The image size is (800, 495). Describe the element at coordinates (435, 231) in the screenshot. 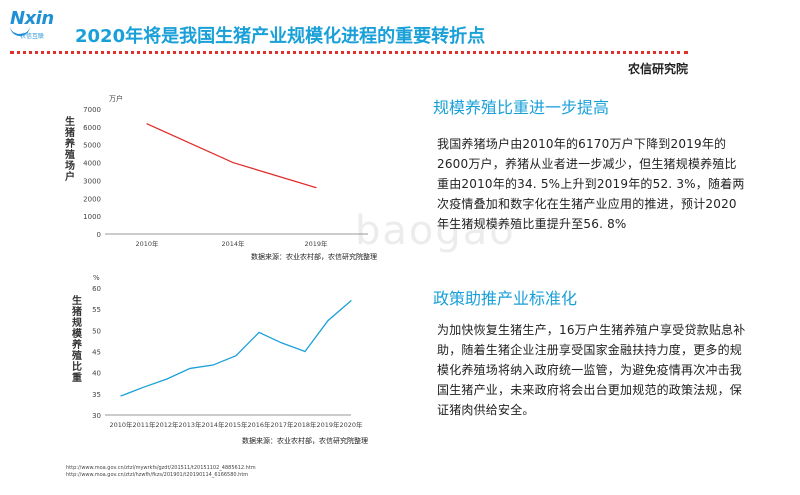

I see `watermark: baogao` at that location.